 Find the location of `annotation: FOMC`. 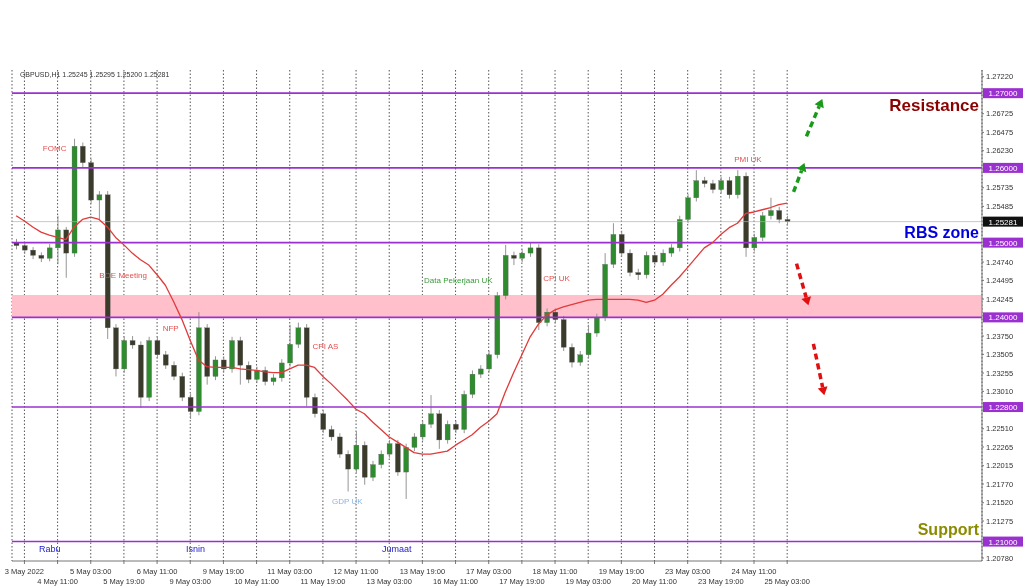

annotation: FOMC is located at coordinates (54, 149).